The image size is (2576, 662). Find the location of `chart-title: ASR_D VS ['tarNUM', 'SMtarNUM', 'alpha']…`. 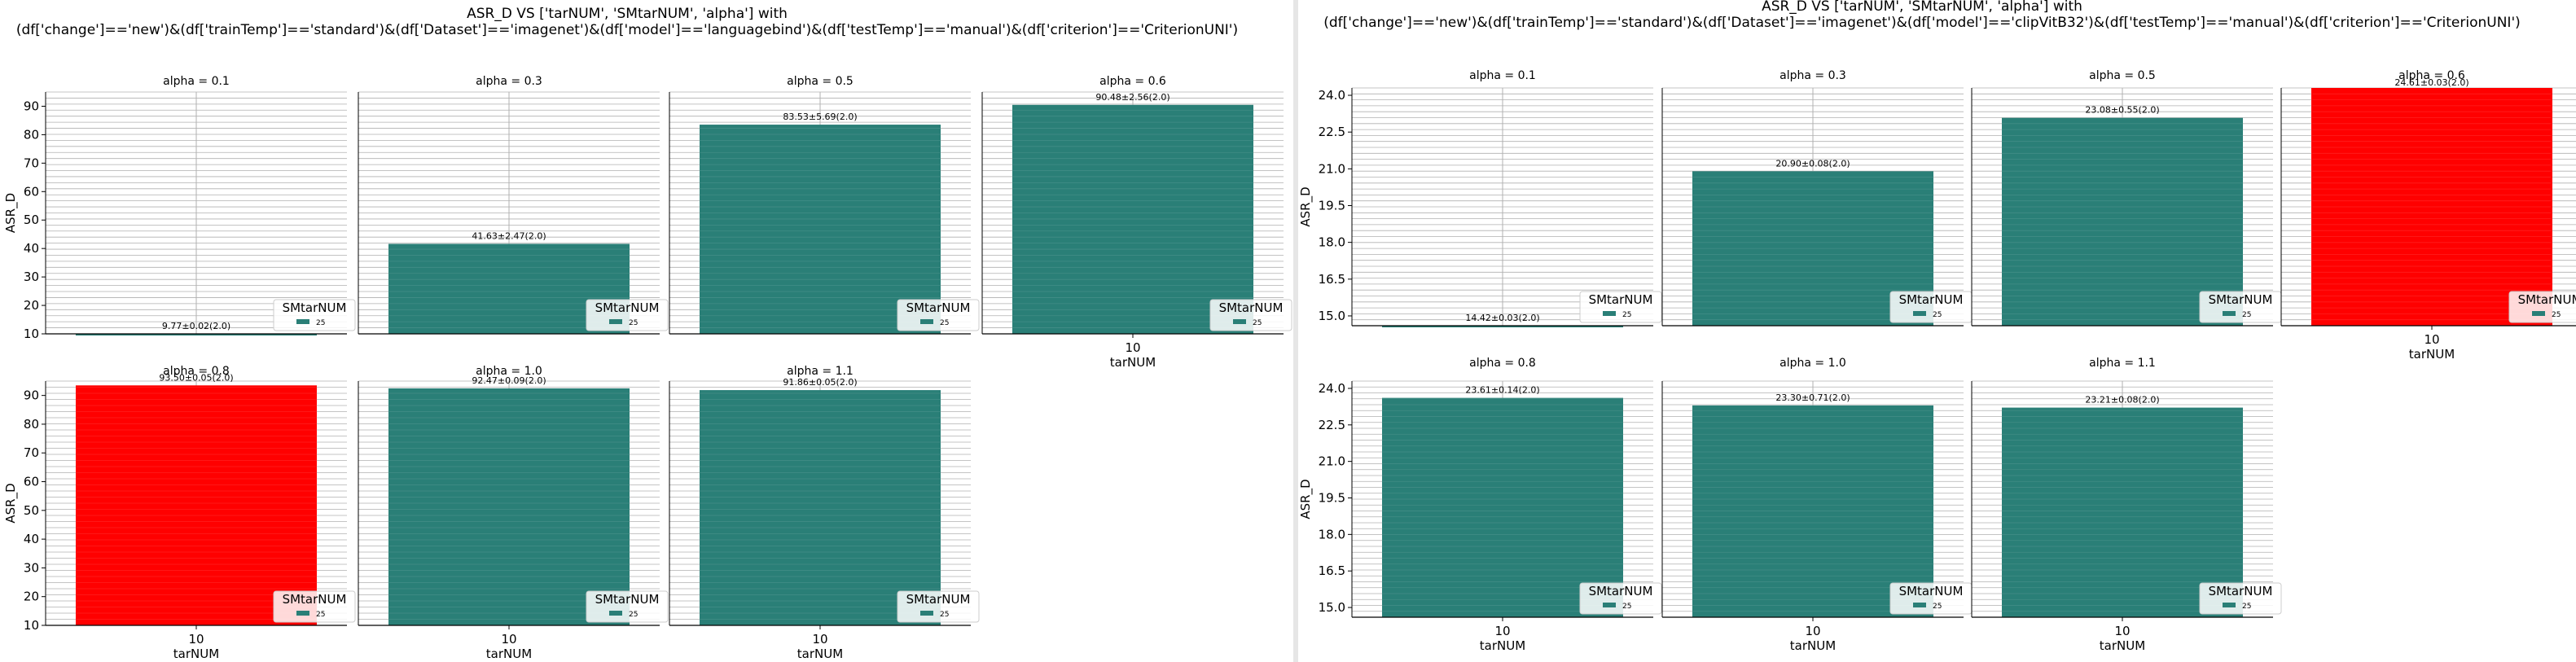

chart-title: ASR_D VS ['tarNUM', 'SMtarNUM', 'alpha']… is located at coordinates (627, 14).